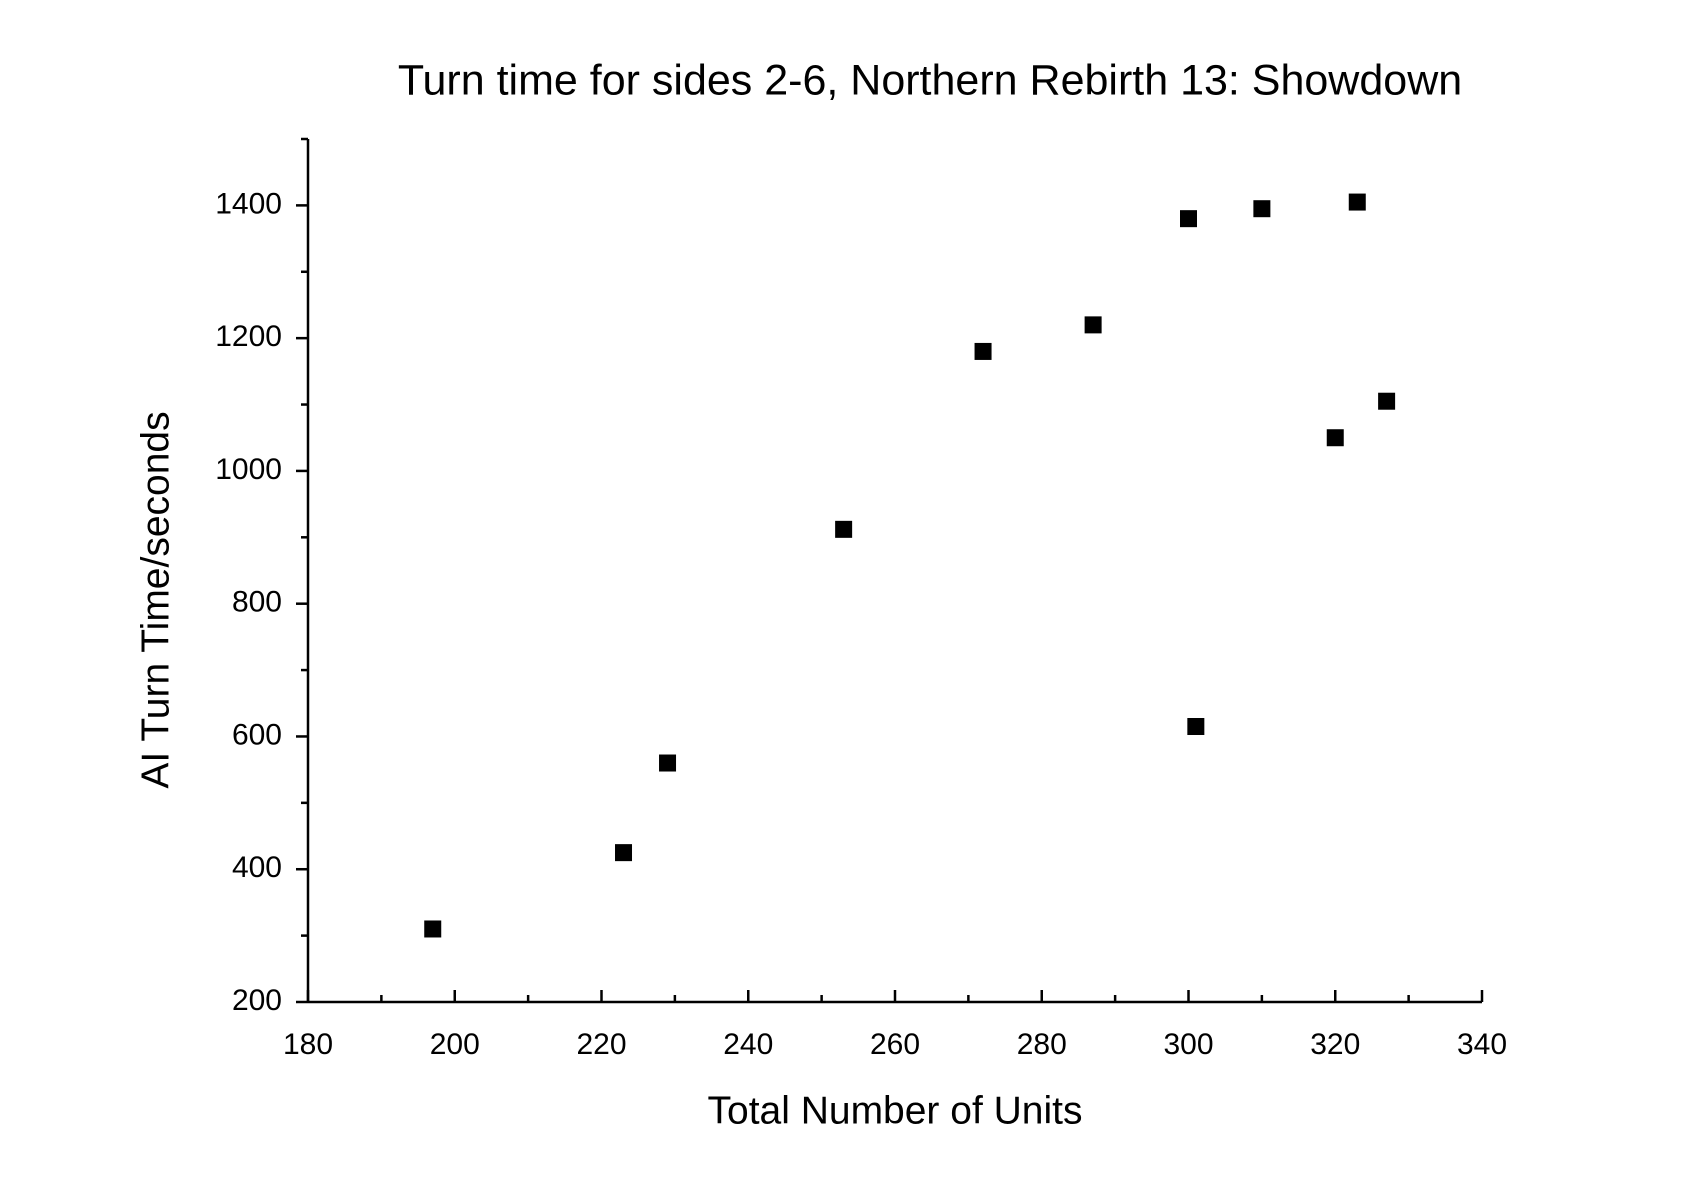 Image resolution: width=1701 pixels, height=1188 pixels. Describe the element at coordinates (257, 867) in the screenshot. I see `y-tick-label: 400` at that location.